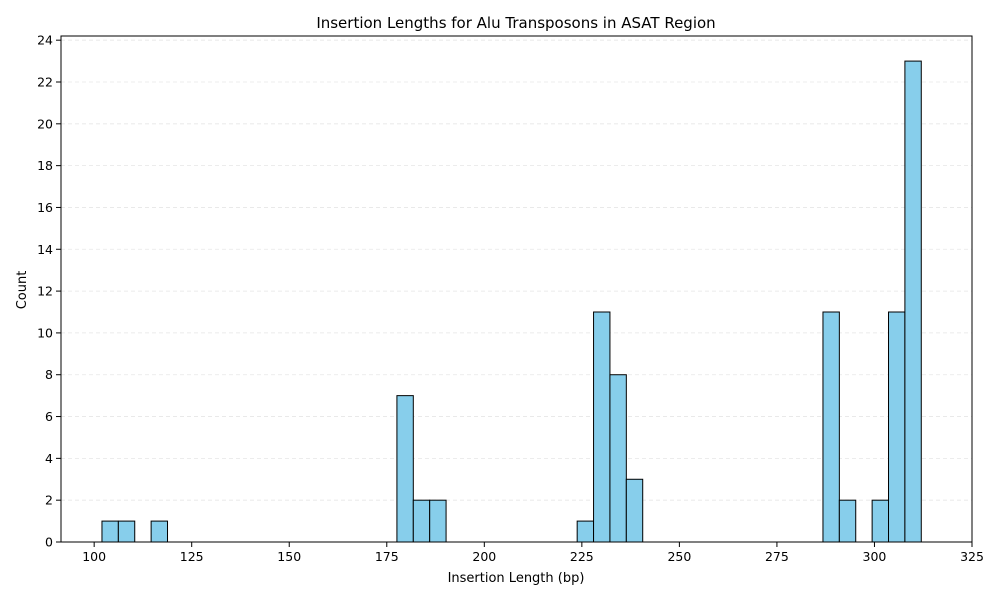  I want to click on x-tick-label: 125, so click(192, 556).